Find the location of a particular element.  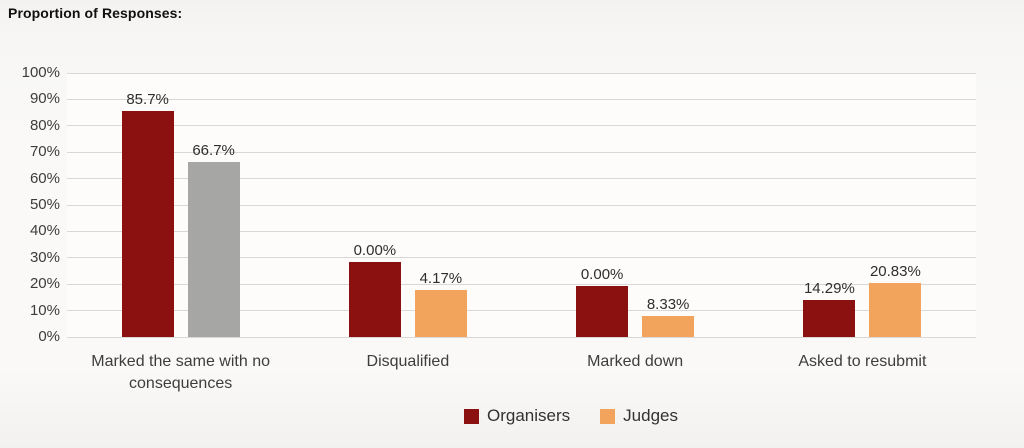

gridline-30% is located at coordinates (521, 258).